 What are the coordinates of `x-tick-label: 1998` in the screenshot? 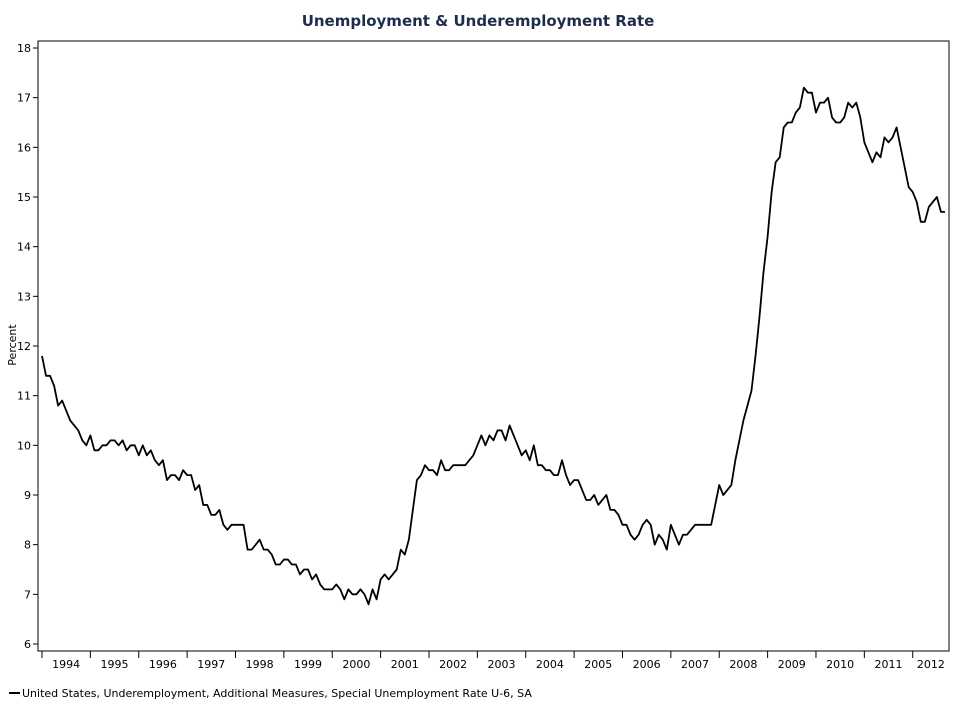 It's located at (260, 664).